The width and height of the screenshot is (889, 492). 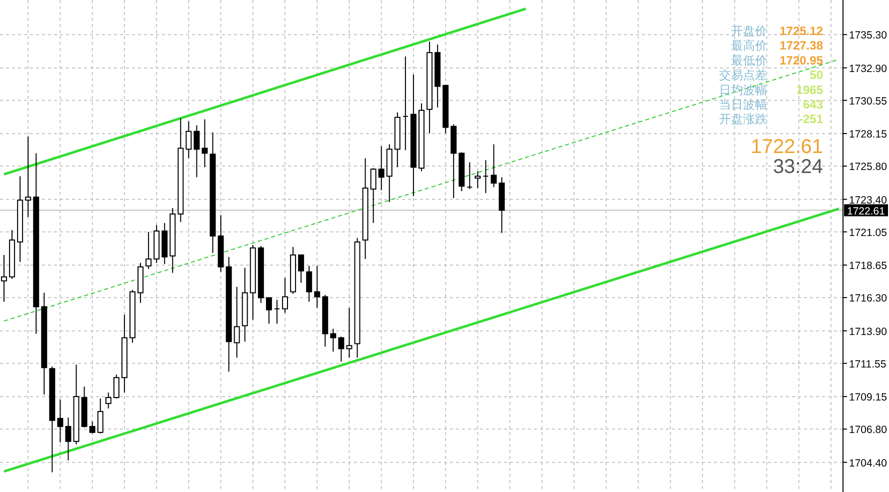 I want to click on text: 最高价, so click(x=749, y=45).